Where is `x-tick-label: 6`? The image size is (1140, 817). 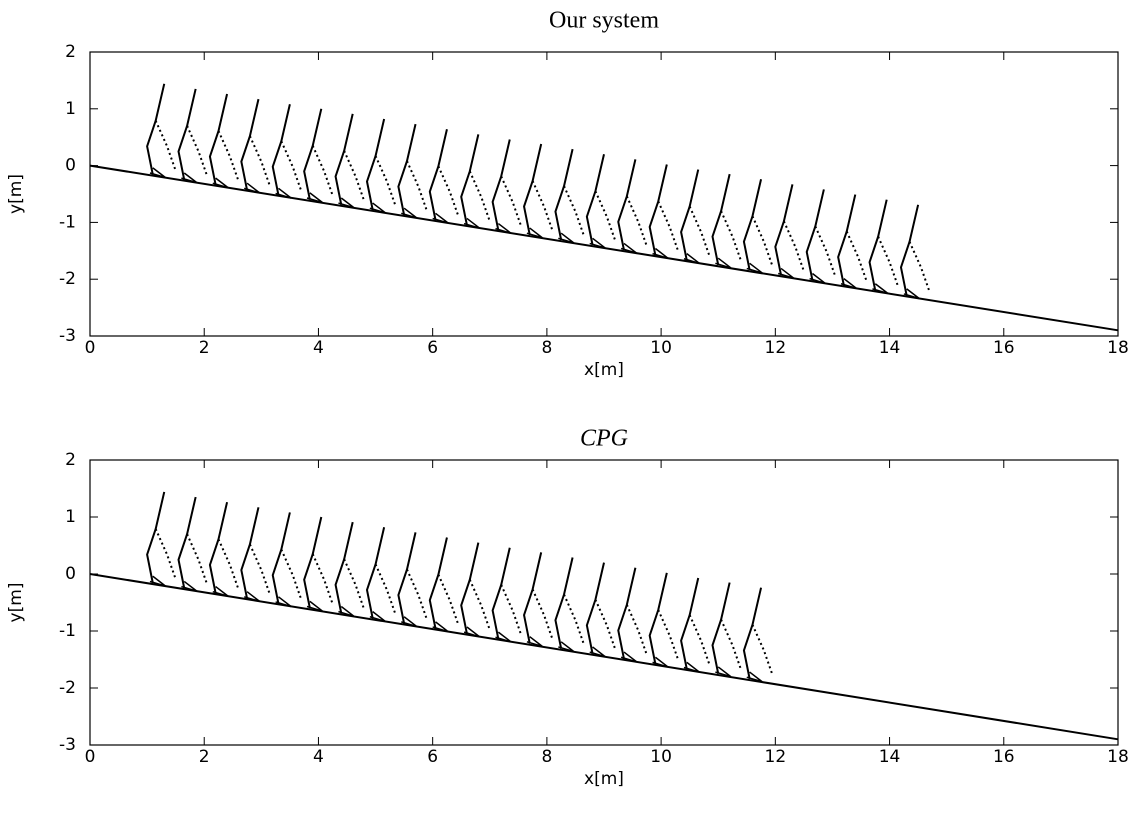
x-tick-label: 6 is located at coordinates (432, 757).